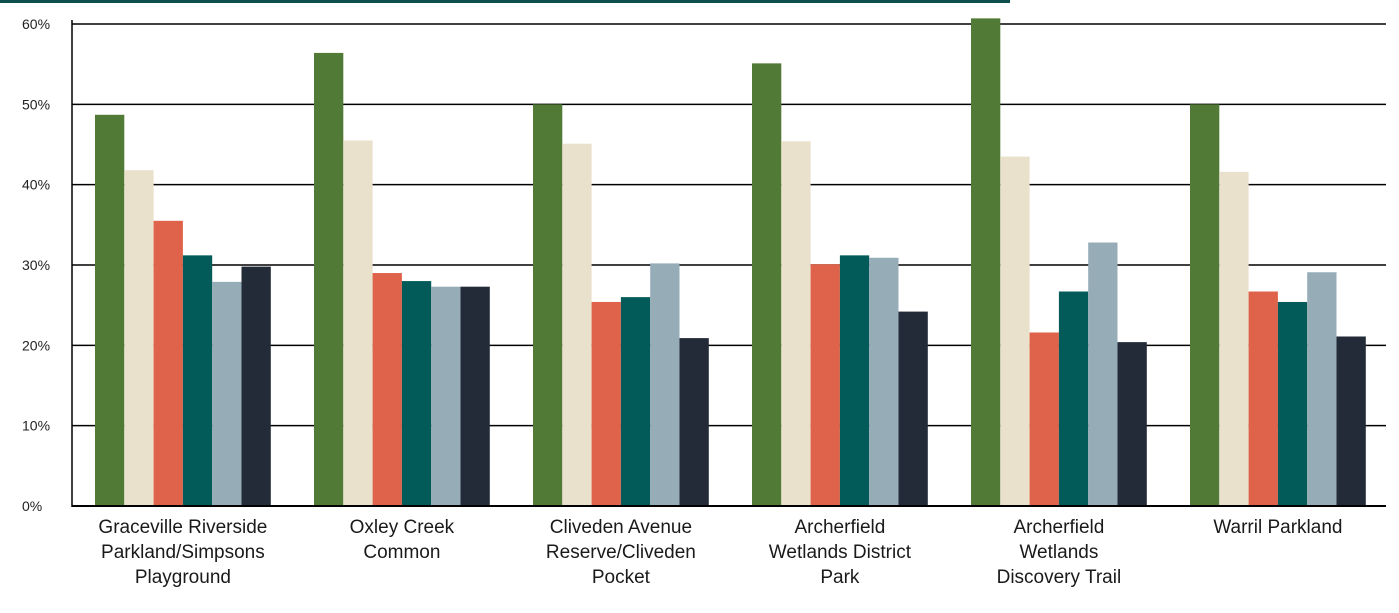  What do you see at coordinates (884, 381) in the screenshot?
I see `bar-s5-c4` at bounding box center [884, 381].